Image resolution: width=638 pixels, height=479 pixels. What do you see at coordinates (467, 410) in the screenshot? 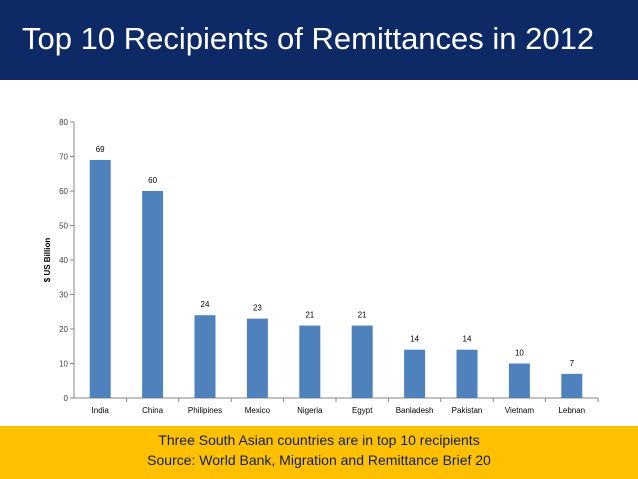
I see `x-tick-label: Pakistan` at bounding box center [467, 410].